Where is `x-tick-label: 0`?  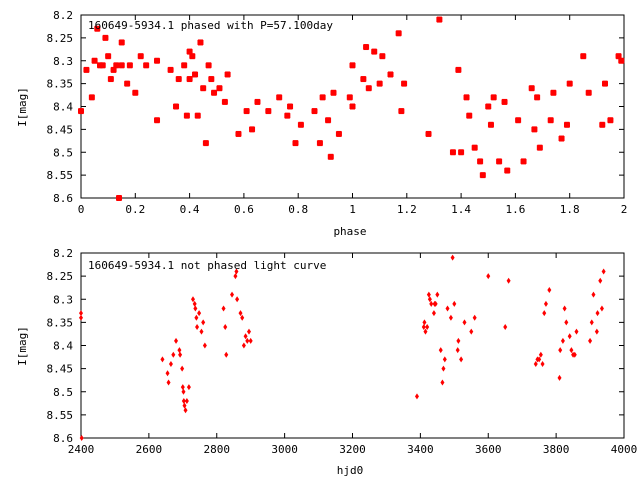
x-tick-label: 0 is located at coordinates (81, 209).